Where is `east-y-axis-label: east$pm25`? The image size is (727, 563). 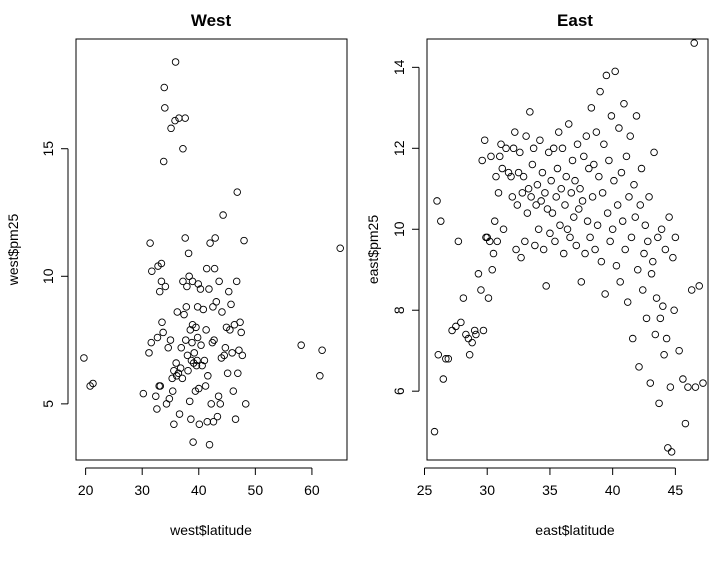
east-y-axis-label: east$pm25 is located at coordinates (373, 249).